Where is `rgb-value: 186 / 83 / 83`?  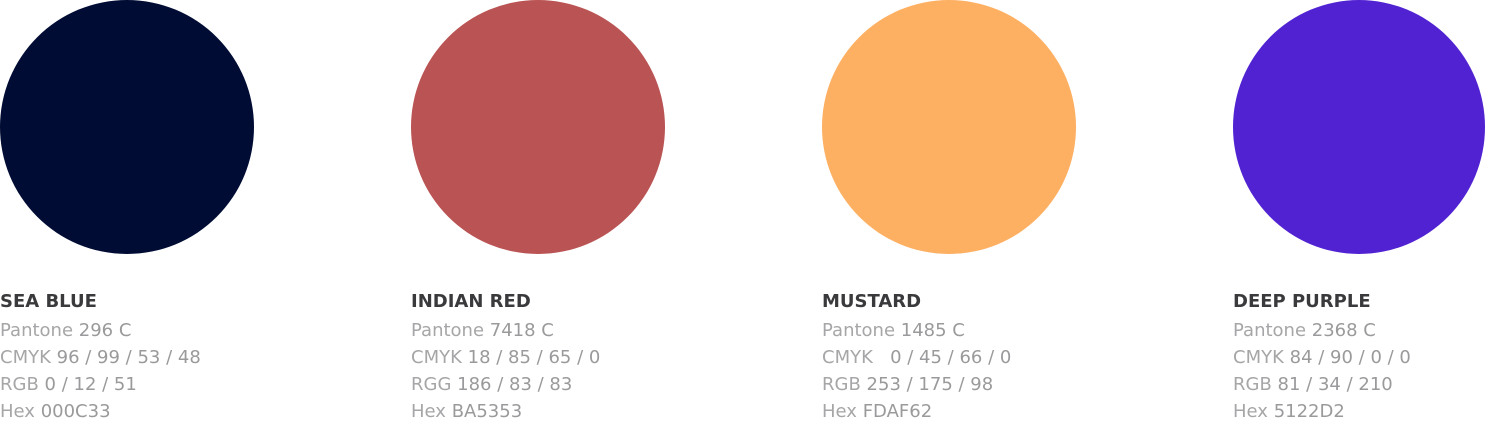
rgb-value: 186 / 83 / 83 is located at coordinates (515, 384).